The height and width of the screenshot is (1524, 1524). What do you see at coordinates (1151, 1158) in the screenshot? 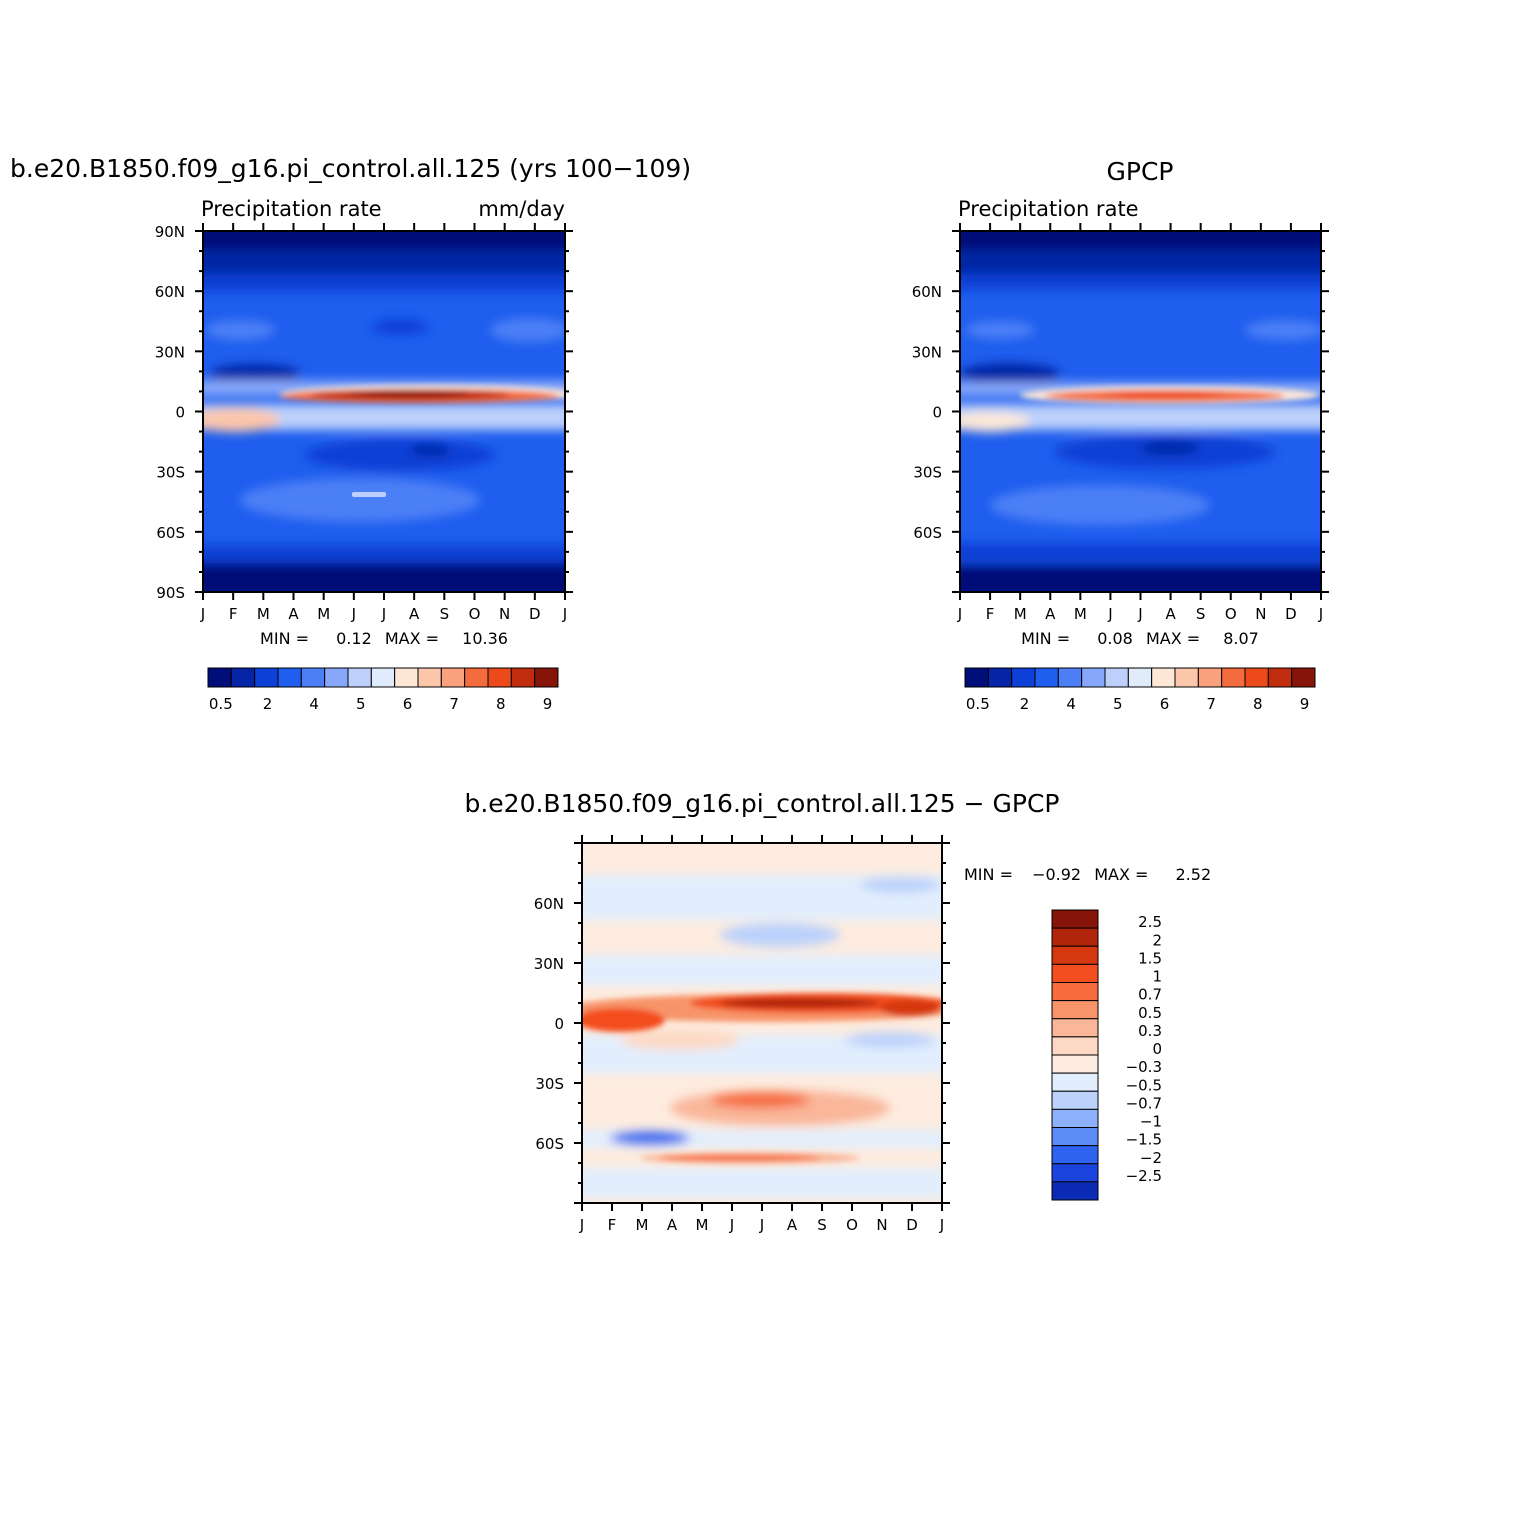
I see `colorbar-label: −2` at bounding box center [1151, 1158].